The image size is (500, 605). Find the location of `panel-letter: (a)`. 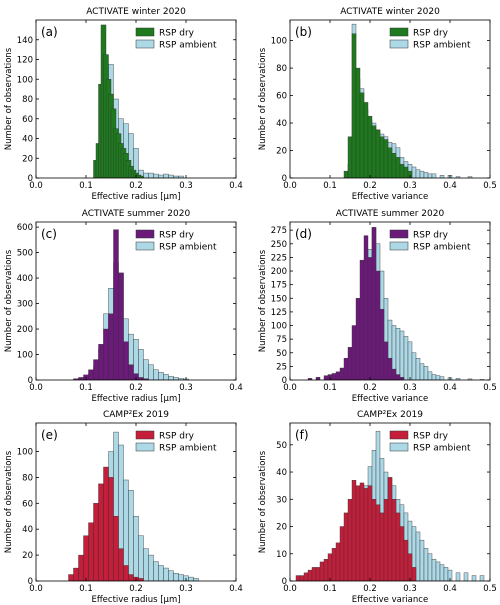

panel-letter: (a) is located at coordinates (49, 32).